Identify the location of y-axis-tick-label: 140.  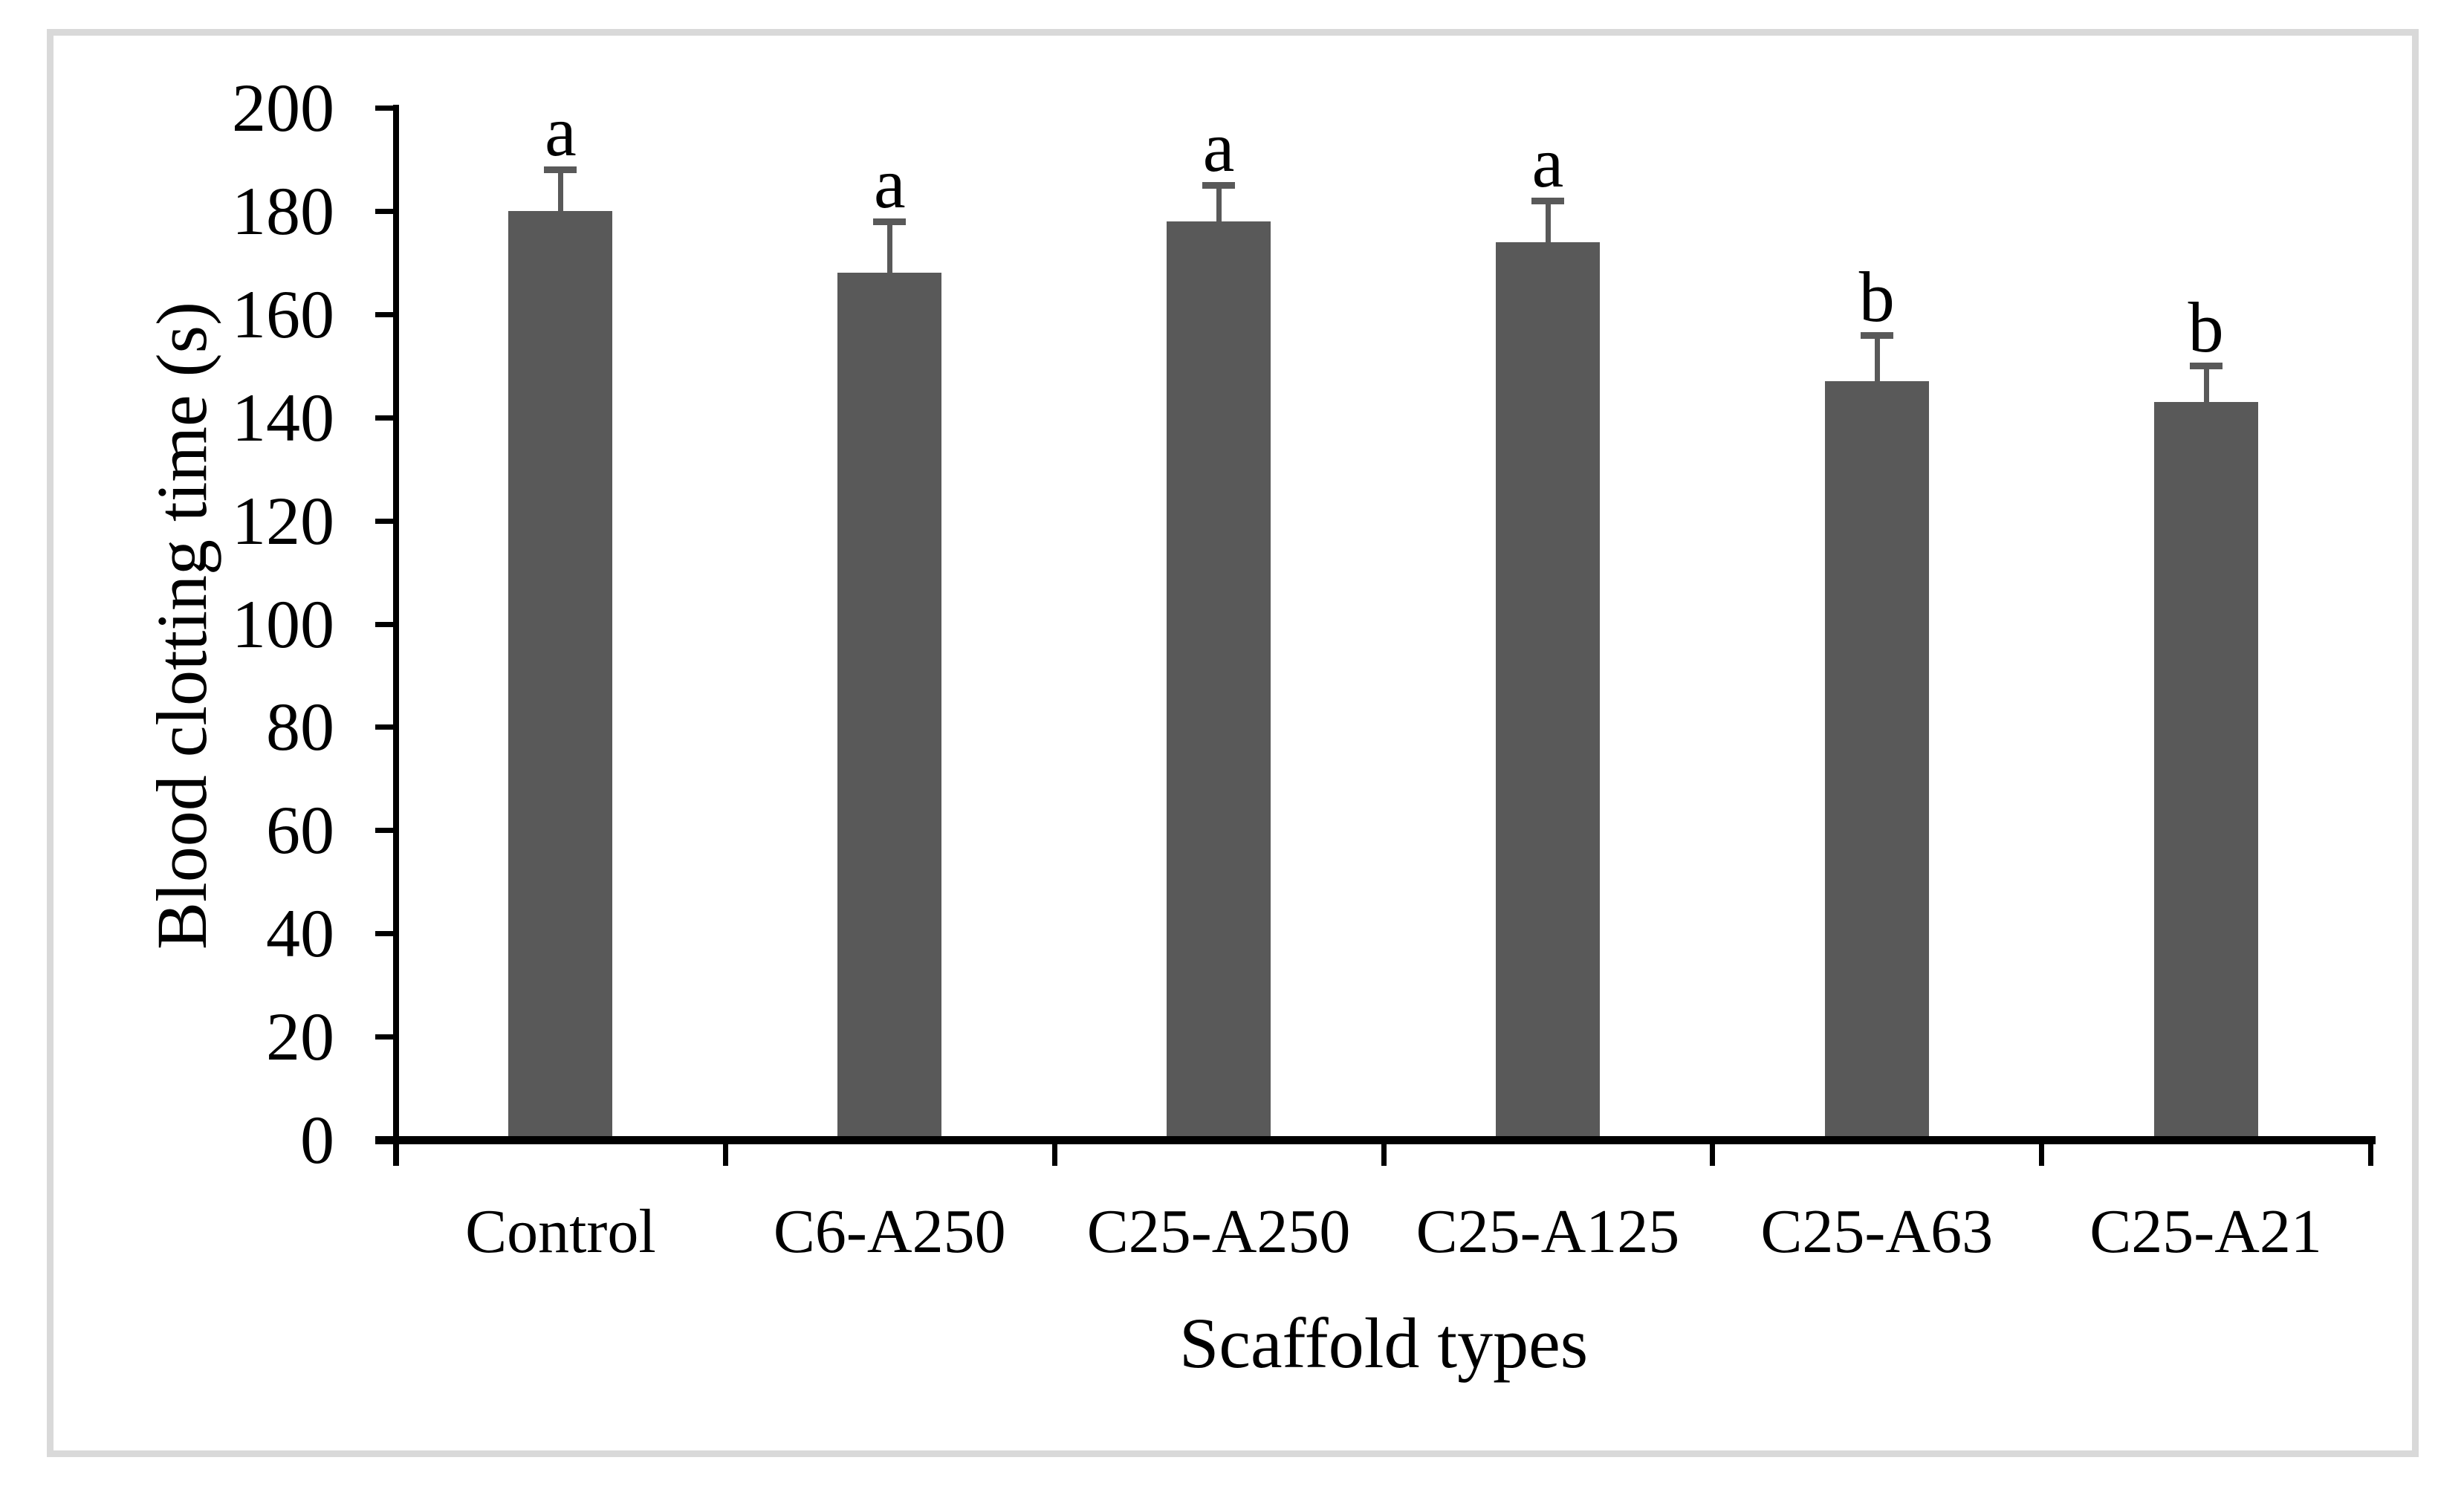
(283, 417).